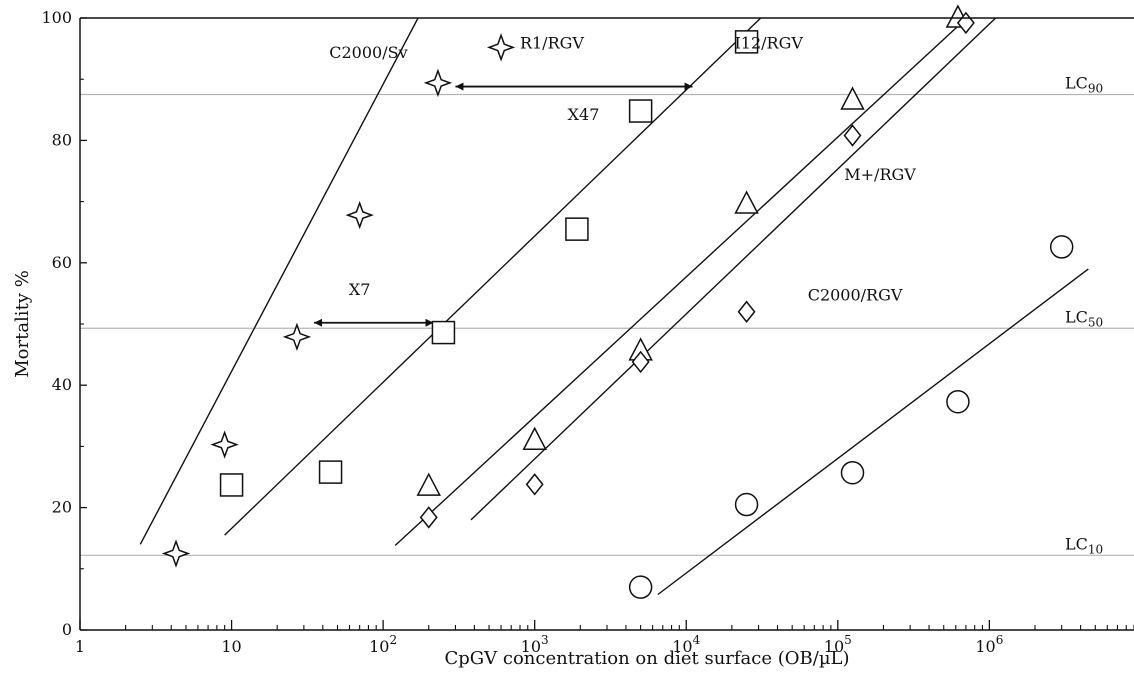 The image size is (1134, 673). What do you see at coordinates (56, 17) in the screenshot?
I see `y-tick-label-100: 100` at bounding box center [56, 17].